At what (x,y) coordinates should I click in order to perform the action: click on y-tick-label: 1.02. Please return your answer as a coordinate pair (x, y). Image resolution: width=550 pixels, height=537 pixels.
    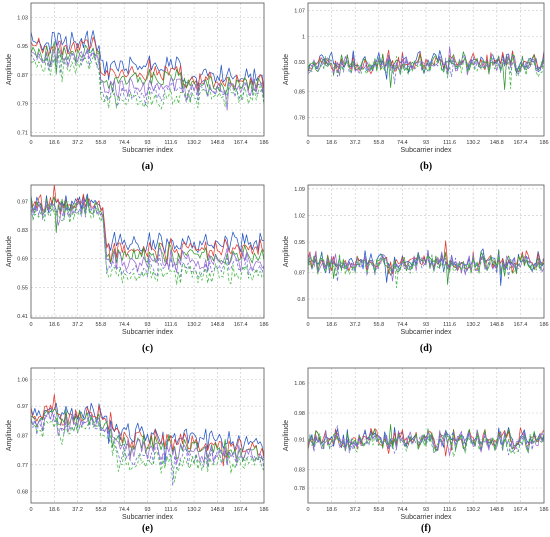
    Looking at the image, I should click on (299, 216).